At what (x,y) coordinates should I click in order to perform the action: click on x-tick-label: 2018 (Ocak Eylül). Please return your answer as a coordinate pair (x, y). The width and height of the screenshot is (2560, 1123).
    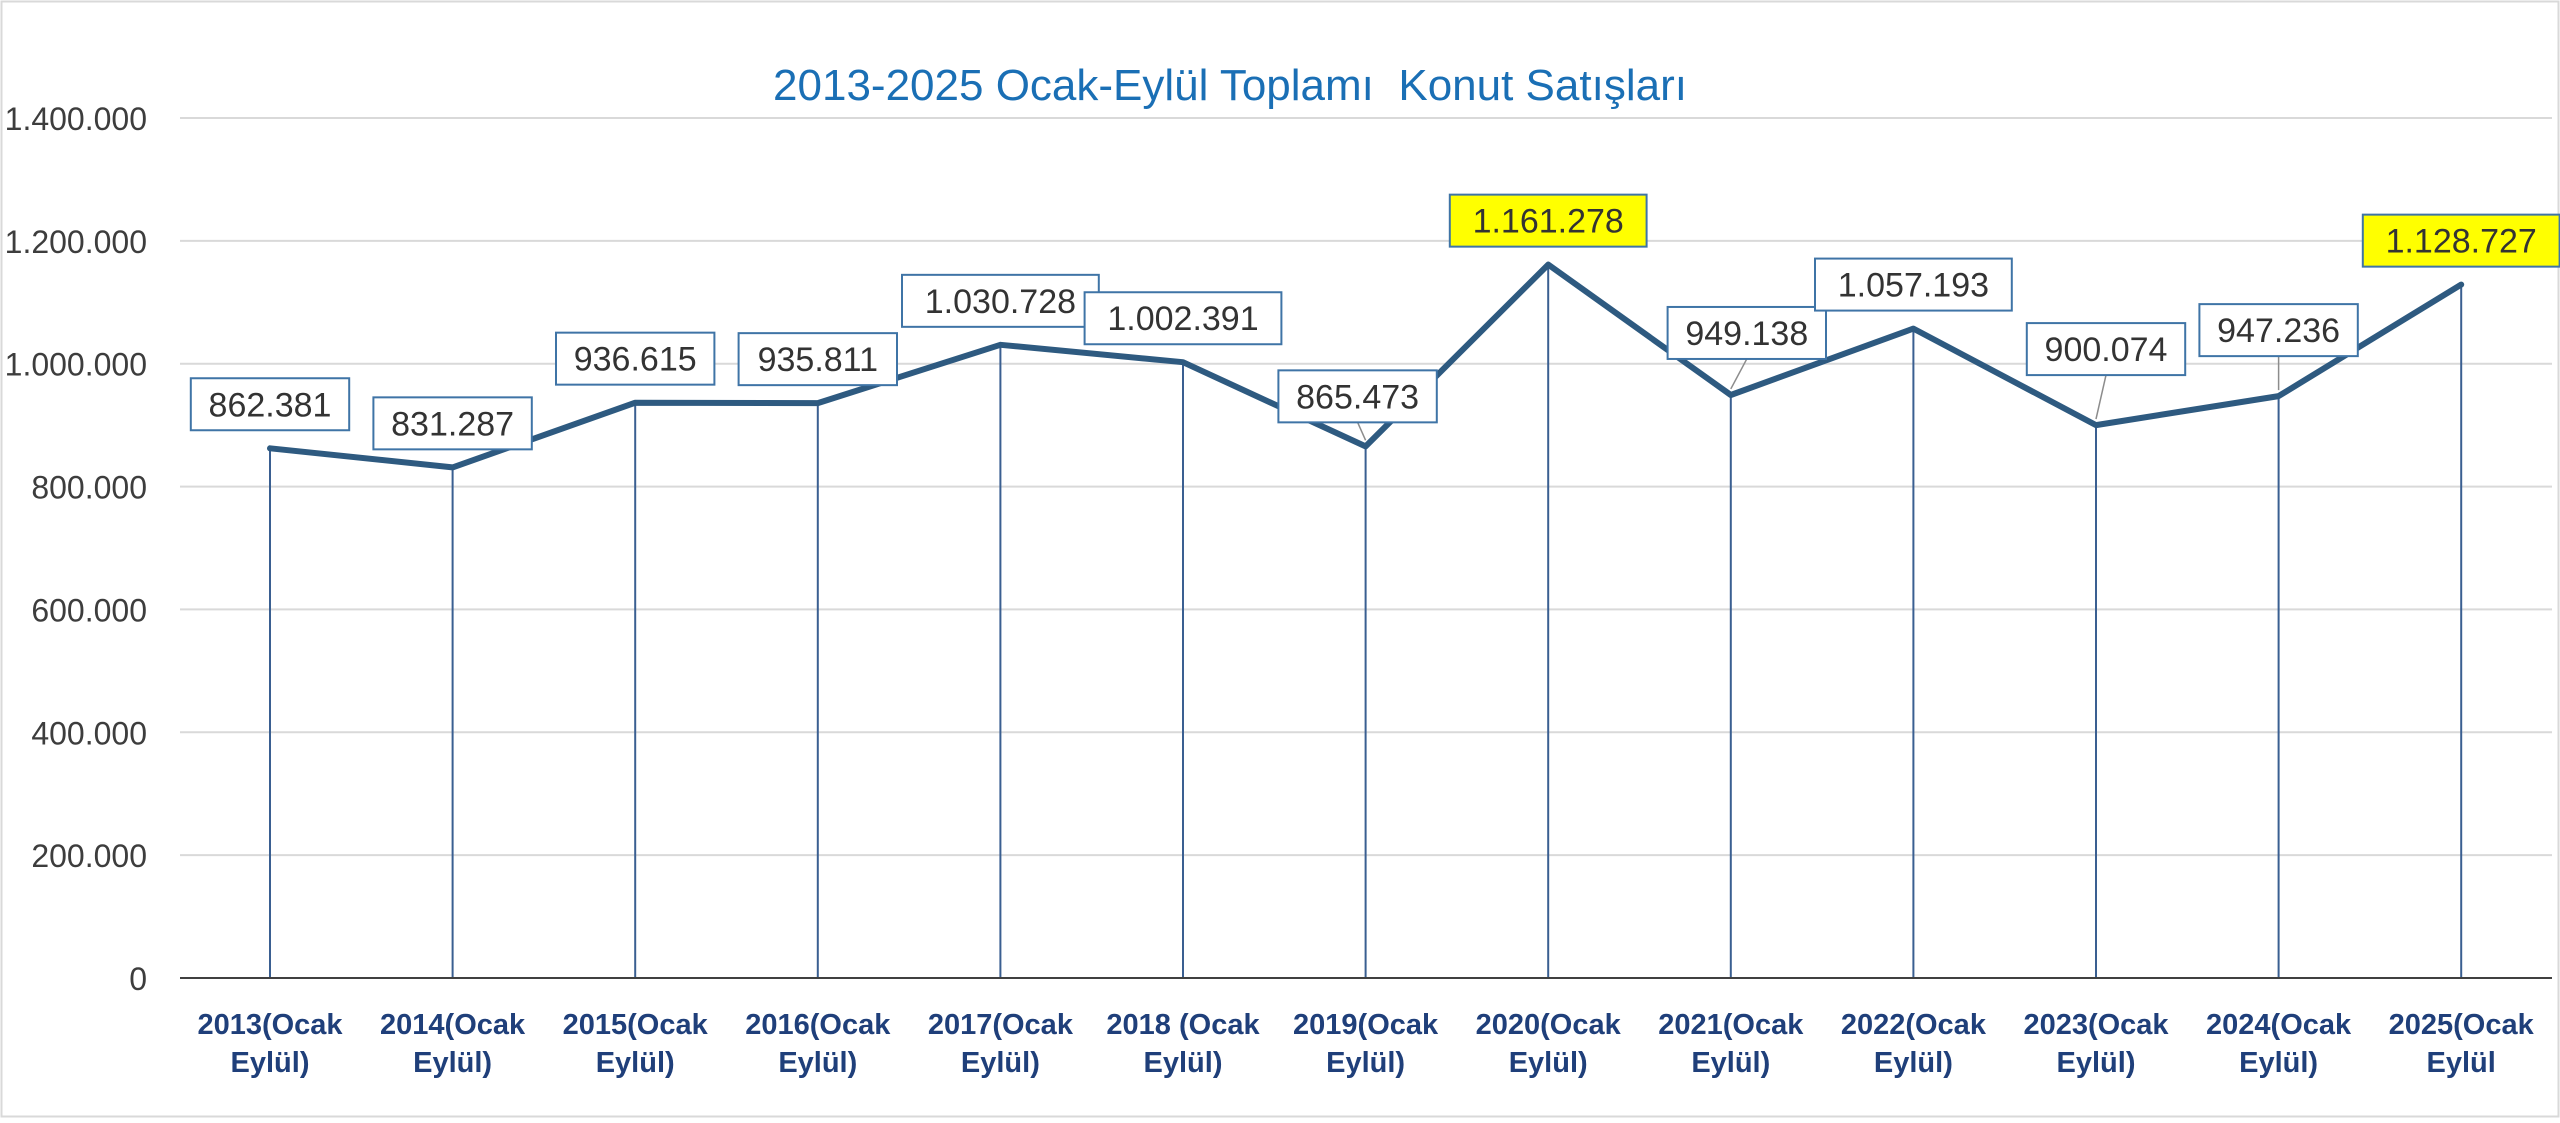
    Looking at the image, I should click on (1183, 1044).